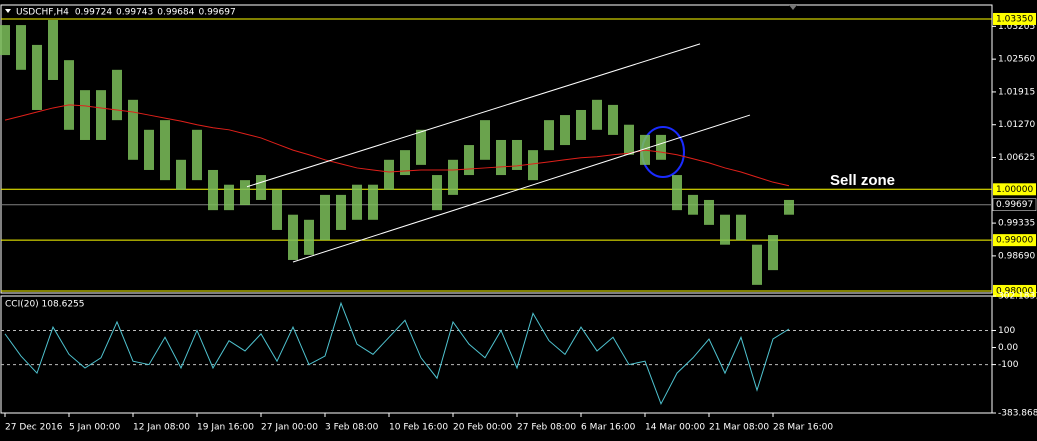  Describe the element at coordinates (1016, 125) in the screenshot. I see `y-tick-label: 1.01270` at that location.